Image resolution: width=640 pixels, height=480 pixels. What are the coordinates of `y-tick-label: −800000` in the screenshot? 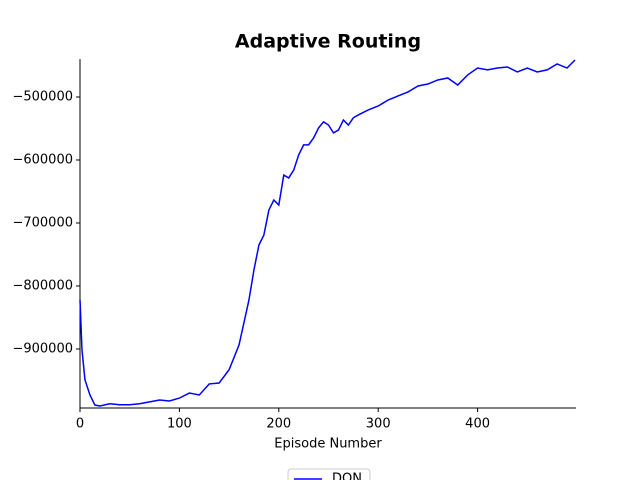 It's located at (42, 285).